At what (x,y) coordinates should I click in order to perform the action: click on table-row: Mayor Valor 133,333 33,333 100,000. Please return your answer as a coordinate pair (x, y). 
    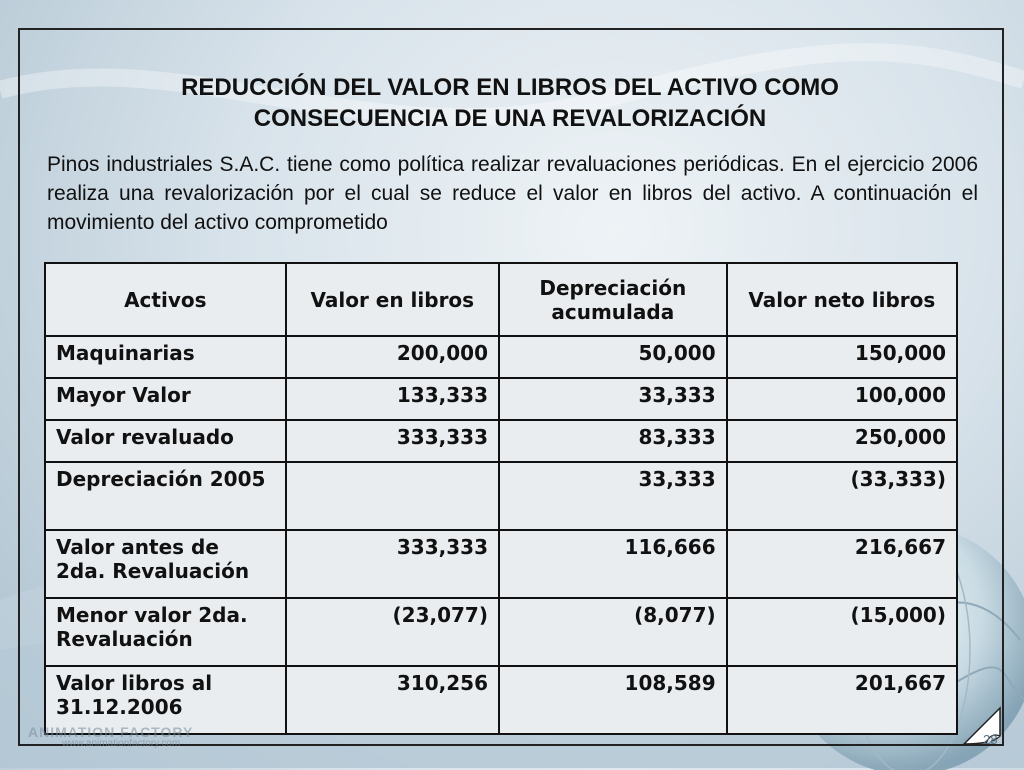
    Looking at the image, I should click on (501, 399).